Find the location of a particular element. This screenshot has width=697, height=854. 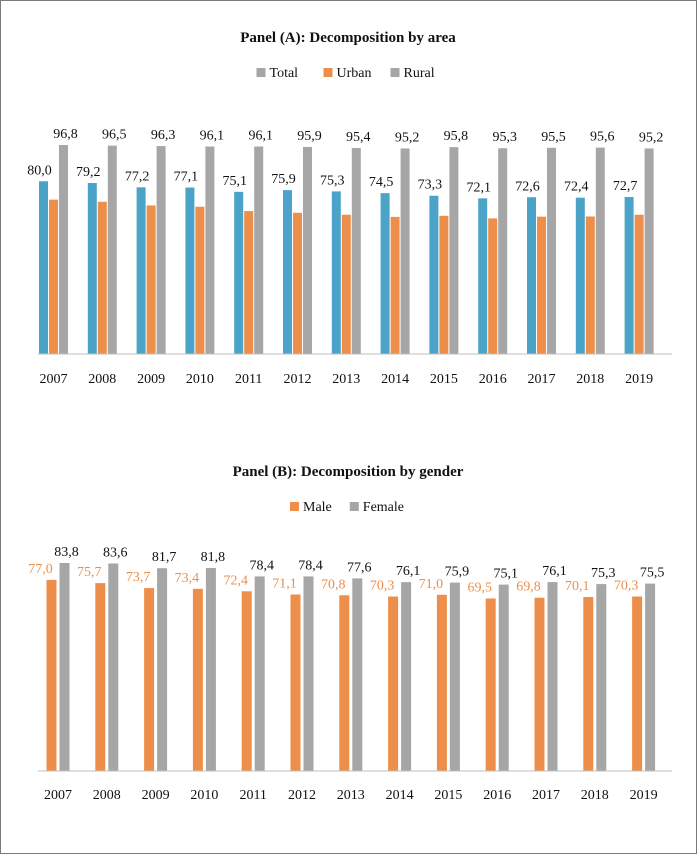

bar-rural-2017 is located at coordinates (551, 250).